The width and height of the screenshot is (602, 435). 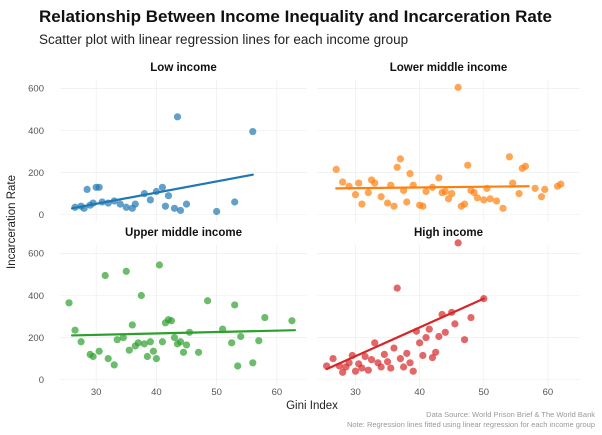 I want to click on regression-line, so click(x=405, y=334).